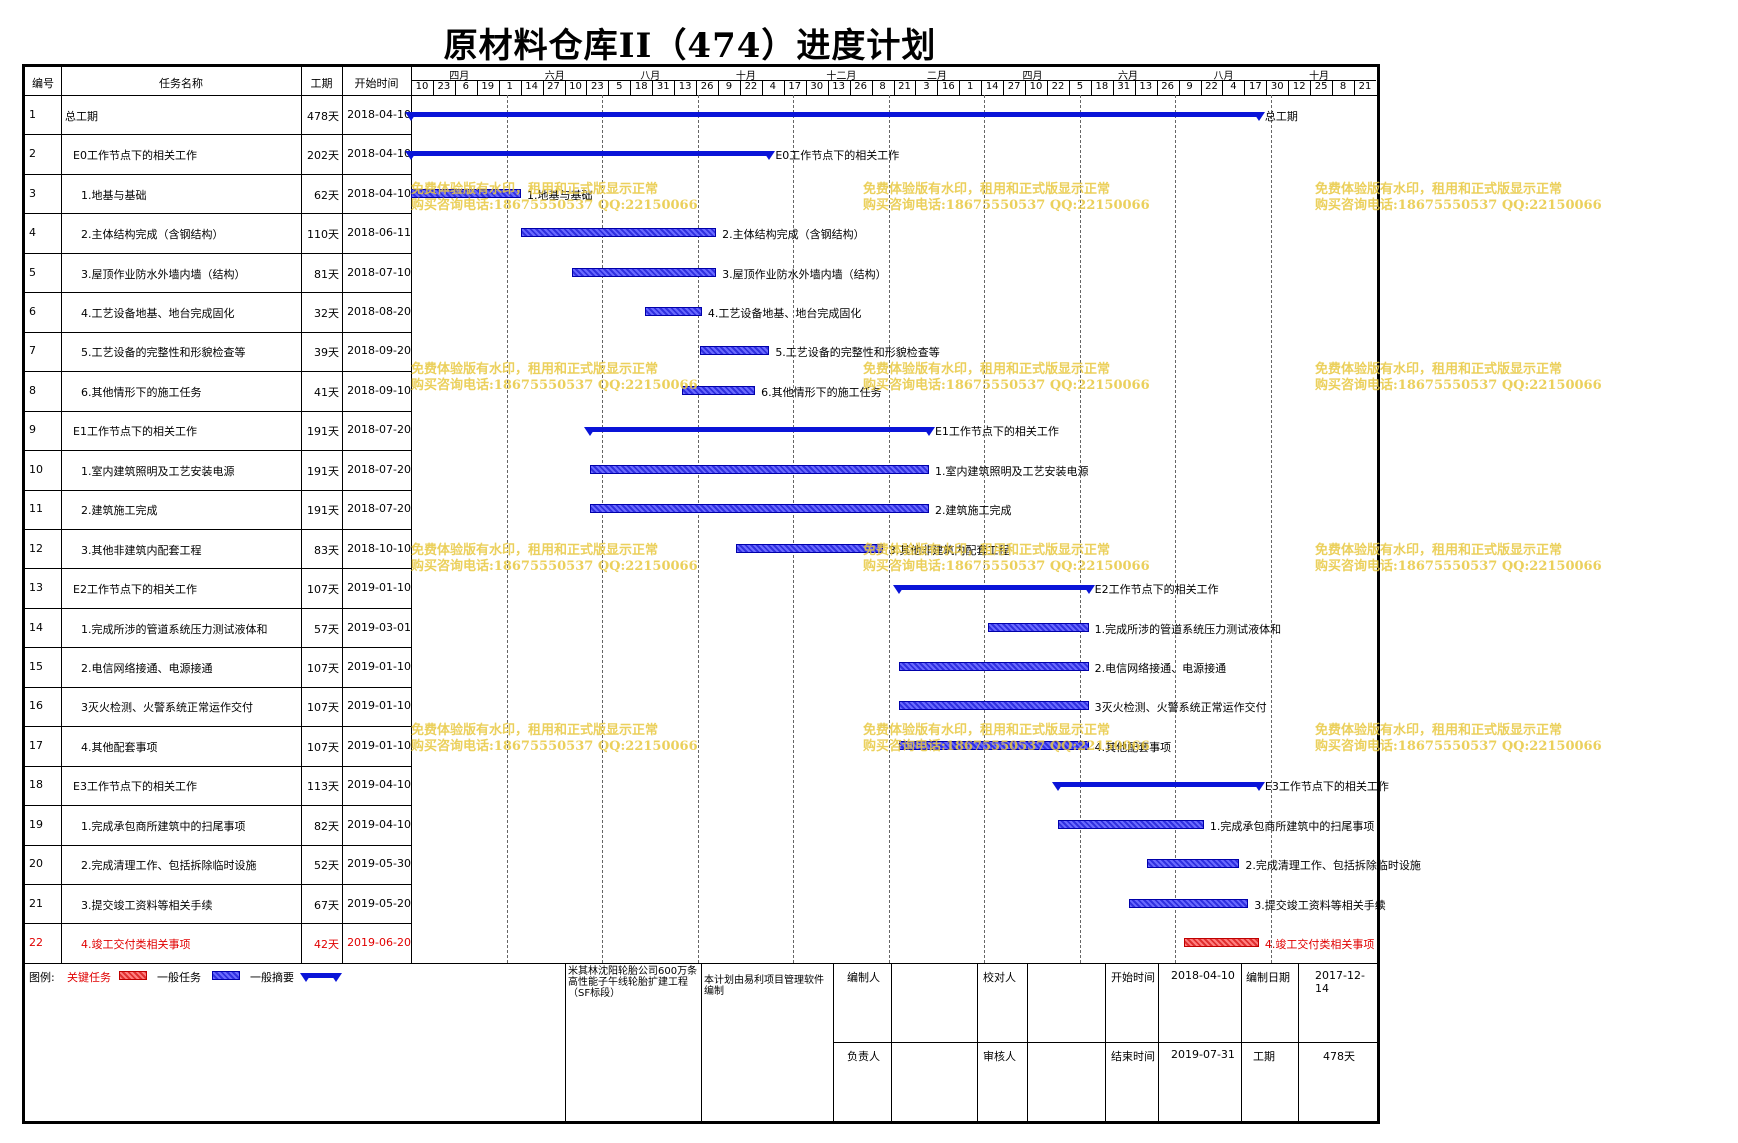 The width and height of the screenshot is (1738, 1143). What do you see at coordinates (32, 272) in the screenshot?
I see `task-id: 5` at bounding box center [32, 272].